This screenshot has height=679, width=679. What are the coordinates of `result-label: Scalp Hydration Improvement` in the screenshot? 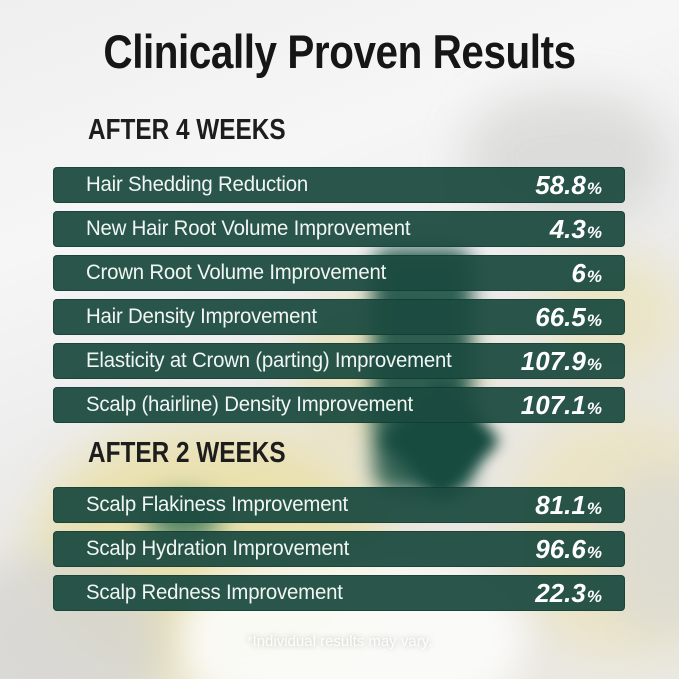 It's located at (218, 548).